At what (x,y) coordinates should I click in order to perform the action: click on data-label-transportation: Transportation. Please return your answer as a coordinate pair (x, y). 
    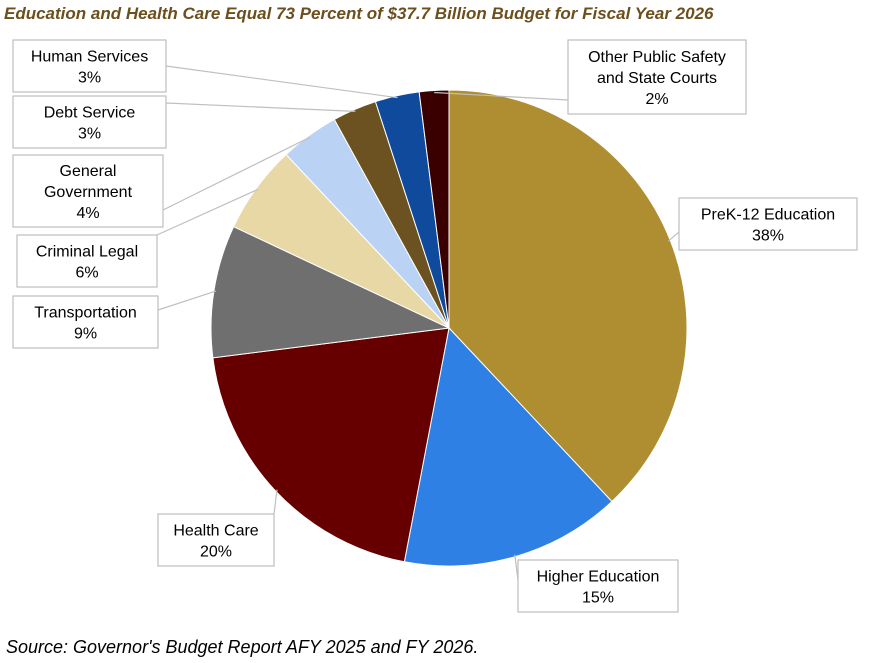
    Looking at the image, I should click on (85, 313).